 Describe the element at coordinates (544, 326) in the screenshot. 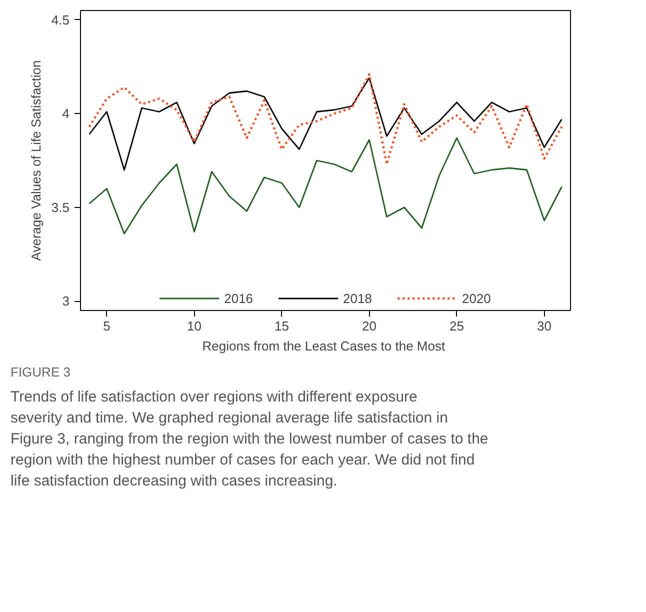

I see `x-tick-label: 30` at that location.